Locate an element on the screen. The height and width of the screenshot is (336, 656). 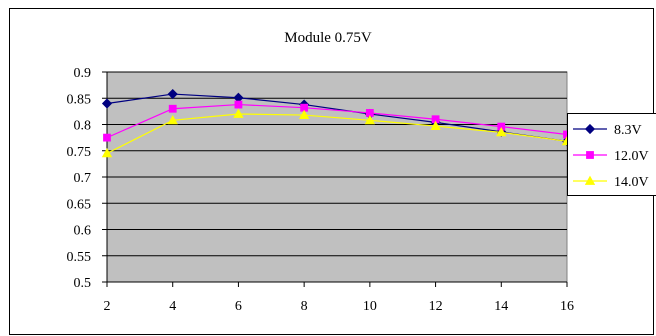
y-tick-label: 0.55 is located at coordinates (79, 257).